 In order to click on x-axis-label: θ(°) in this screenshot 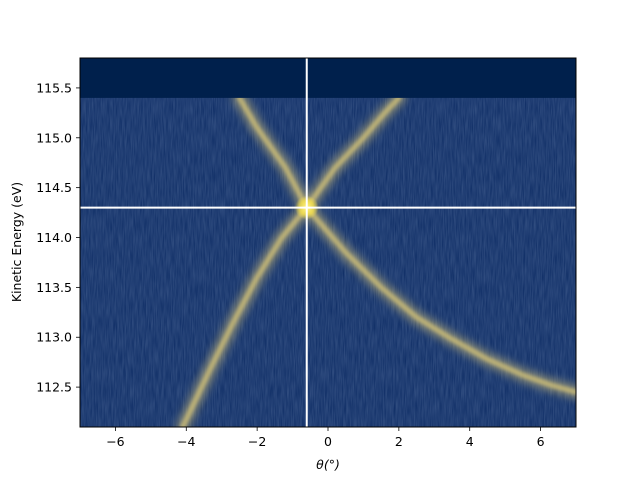, I will do `click(328, 464)`.